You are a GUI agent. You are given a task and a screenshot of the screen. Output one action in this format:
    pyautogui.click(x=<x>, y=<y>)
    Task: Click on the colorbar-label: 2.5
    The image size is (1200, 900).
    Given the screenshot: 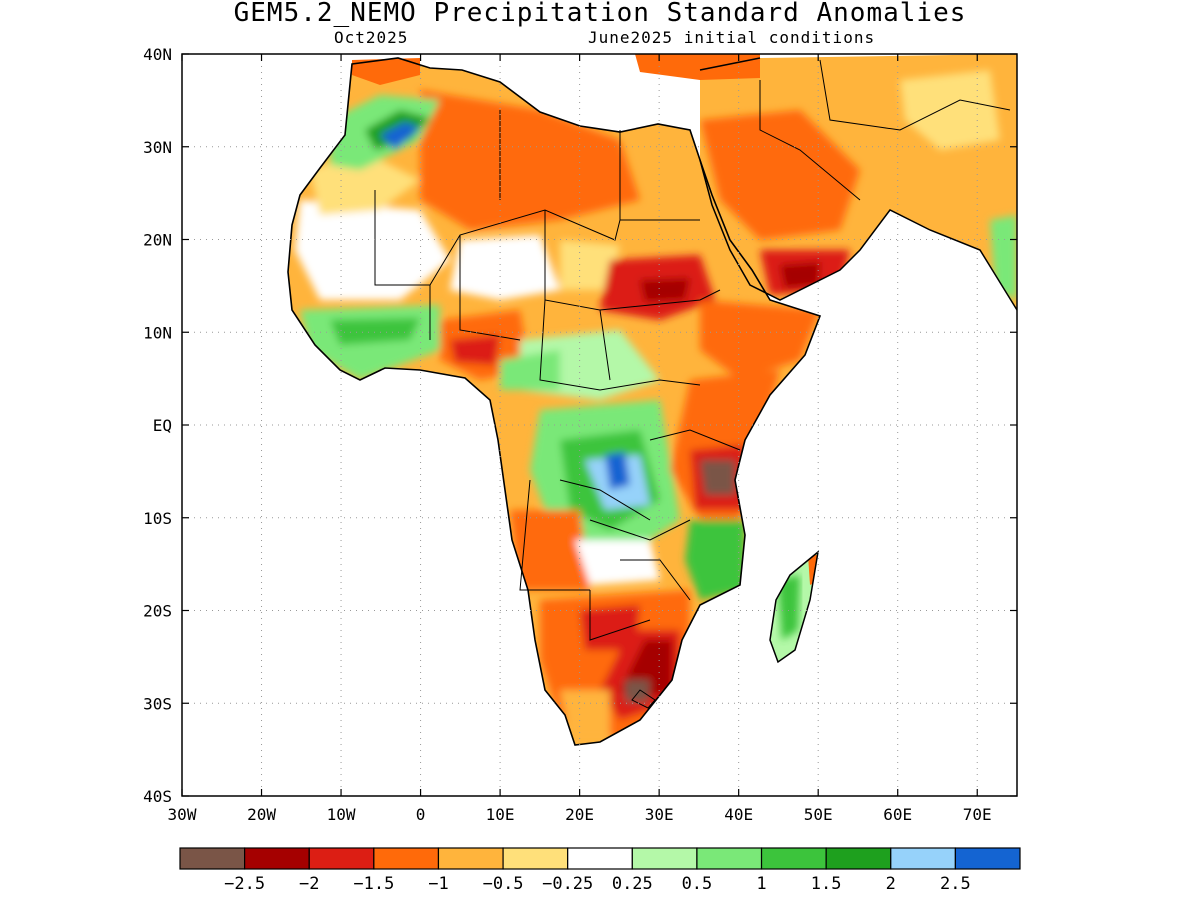 What is the action you would take?
    pyautogui.click(x=955, y=884)
    